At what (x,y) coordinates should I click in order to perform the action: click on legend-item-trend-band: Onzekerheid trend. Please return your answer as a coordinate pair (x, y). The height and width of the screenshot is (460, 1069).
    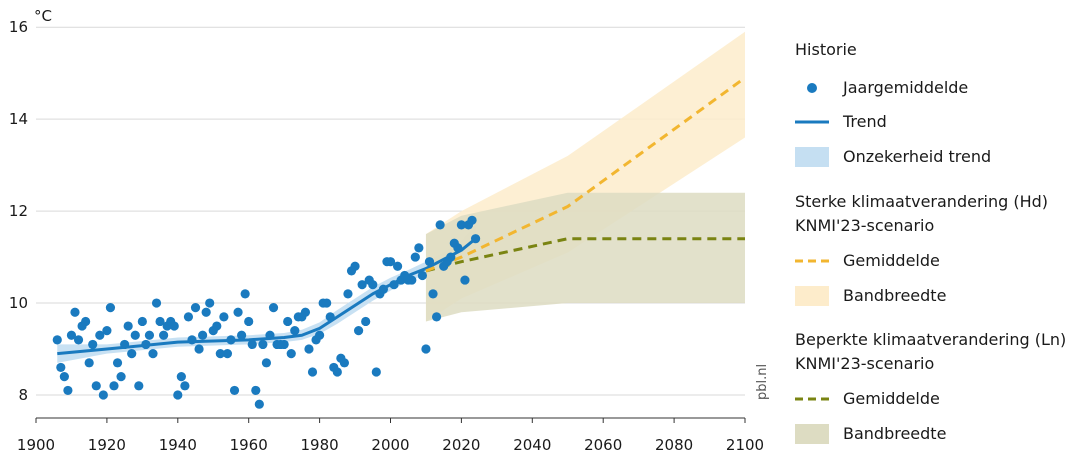
    Looking at the image, I should click on (931, 157).